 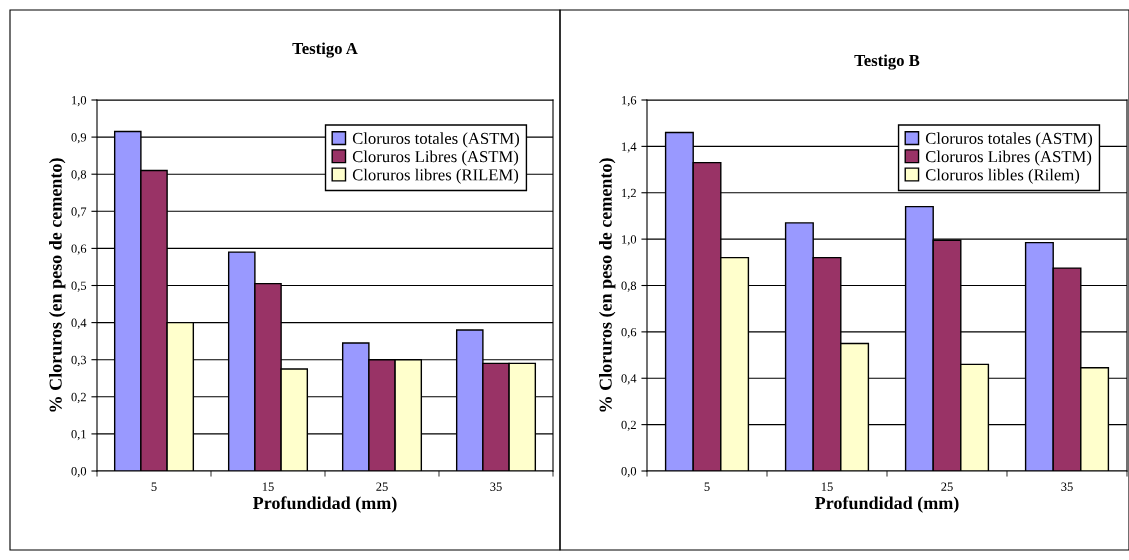 I want to click on y-tick-label: 1,6, so click(x=629, y=101).